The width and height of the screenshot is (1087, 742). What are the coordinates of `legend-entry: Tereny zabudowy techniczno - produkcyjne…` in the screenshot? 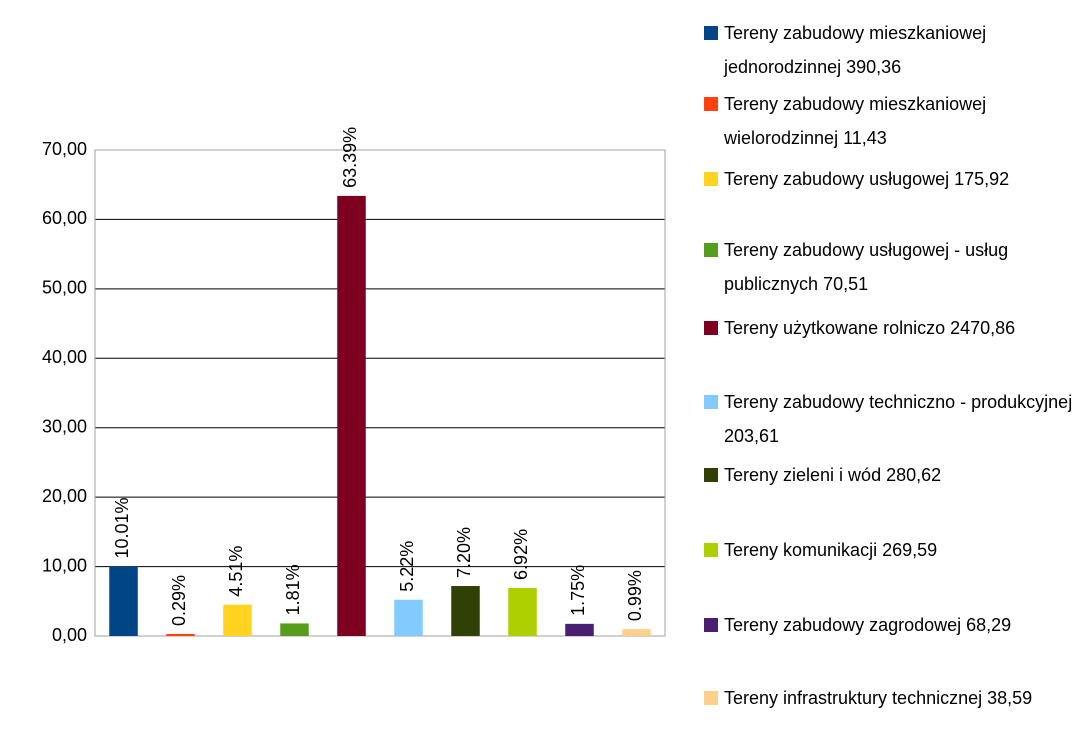 It's located at (894, 419).